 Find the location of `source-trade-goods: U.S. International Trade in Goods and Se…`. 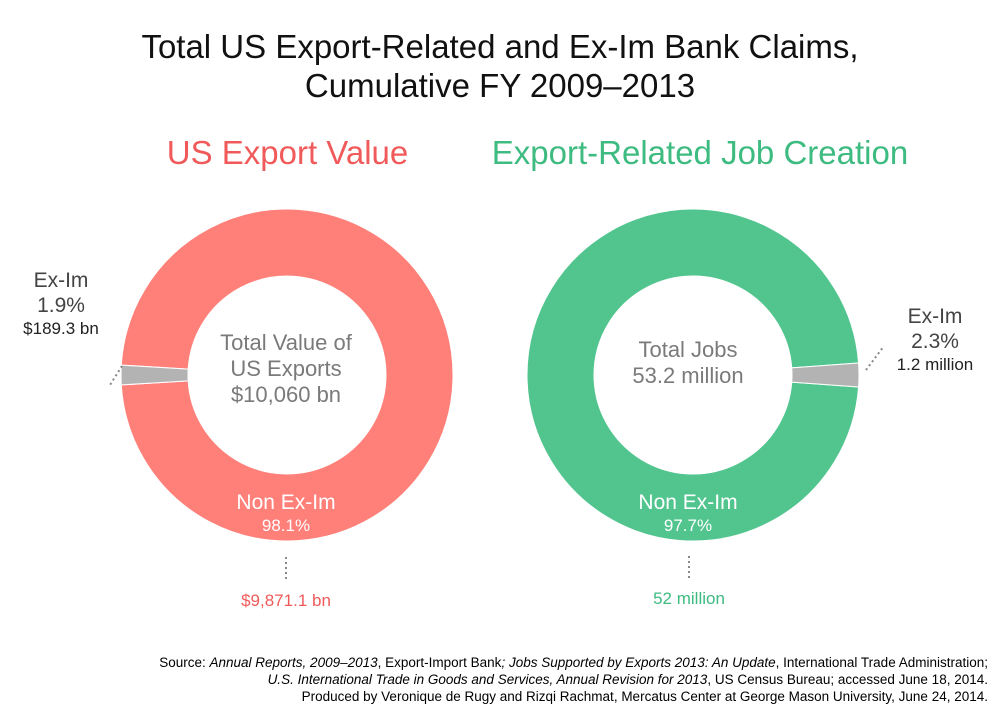

source-trade-goods: U.S. International Trade in Goods and Se… is located at coordinates (487, 679).